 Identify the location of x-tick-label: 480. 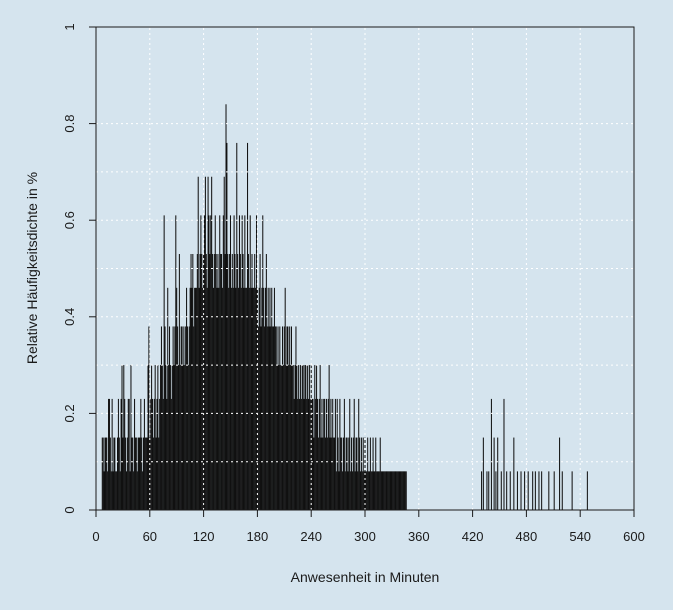
(527, 536).